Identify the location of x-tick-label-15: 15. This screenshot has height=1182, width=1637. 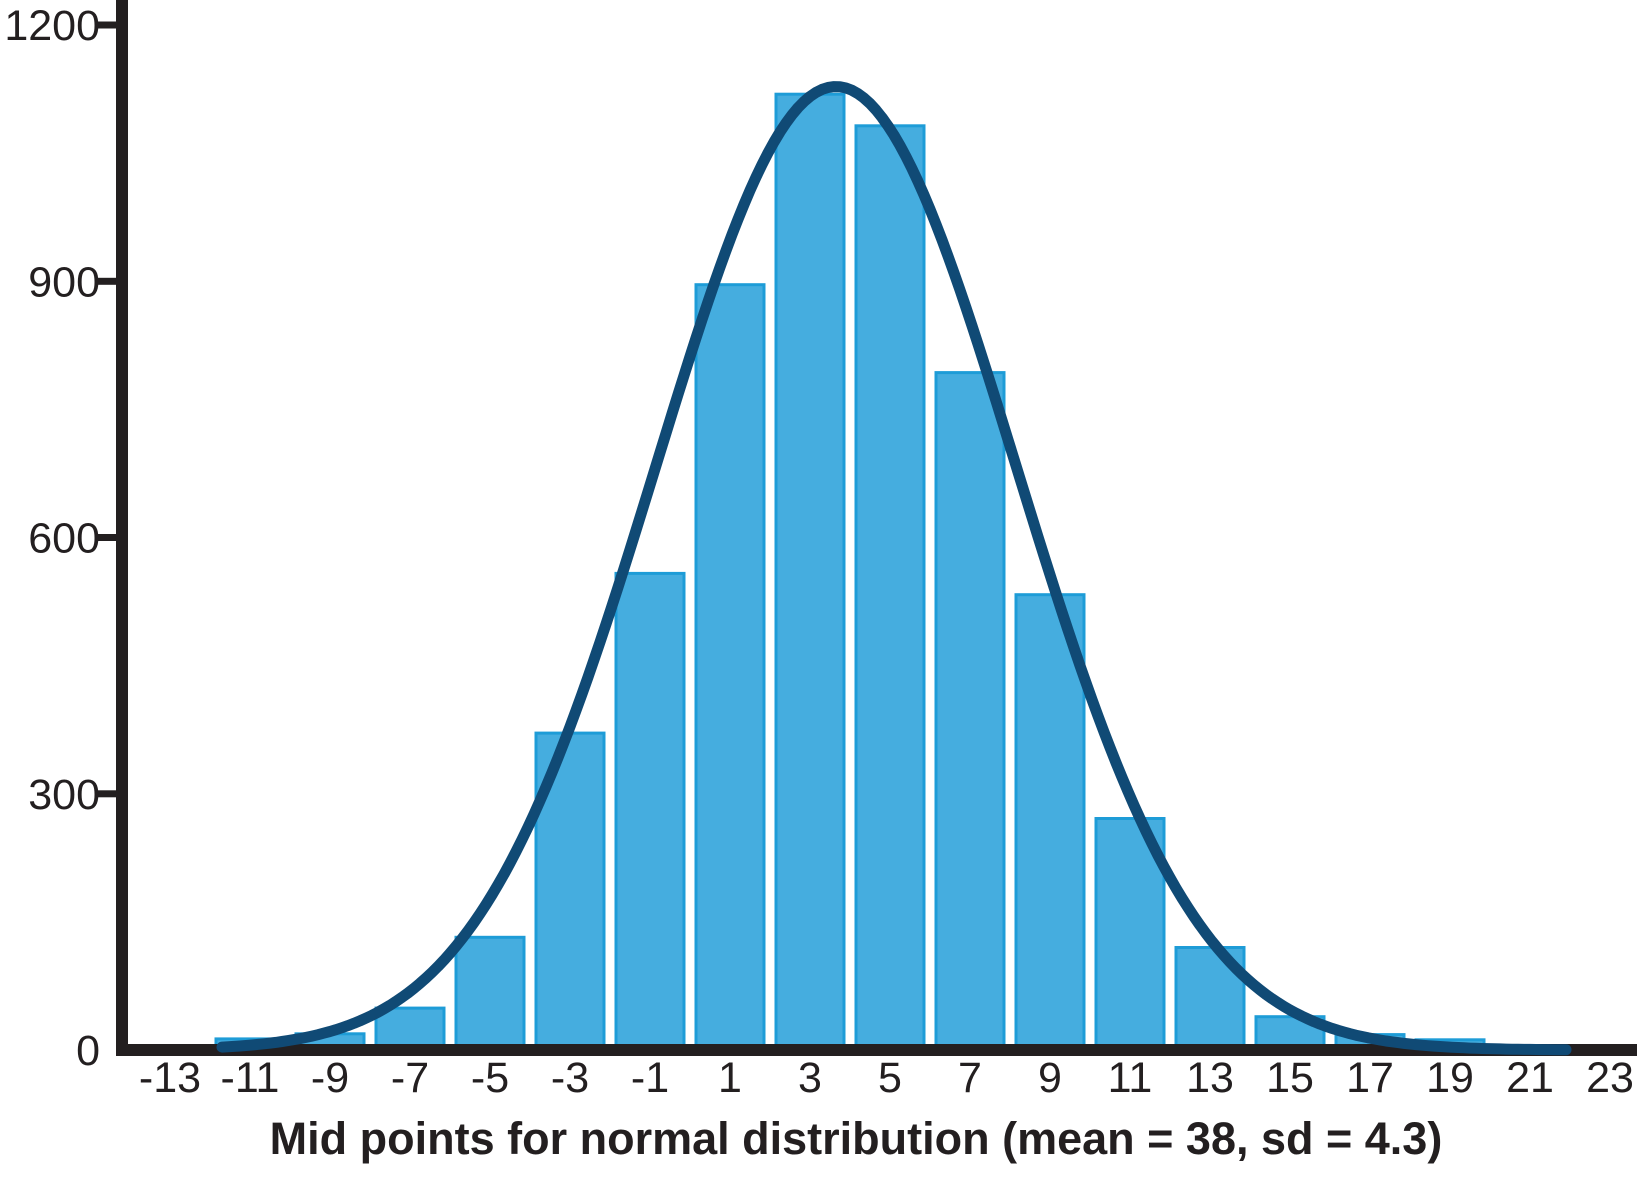
(1290, 1078).